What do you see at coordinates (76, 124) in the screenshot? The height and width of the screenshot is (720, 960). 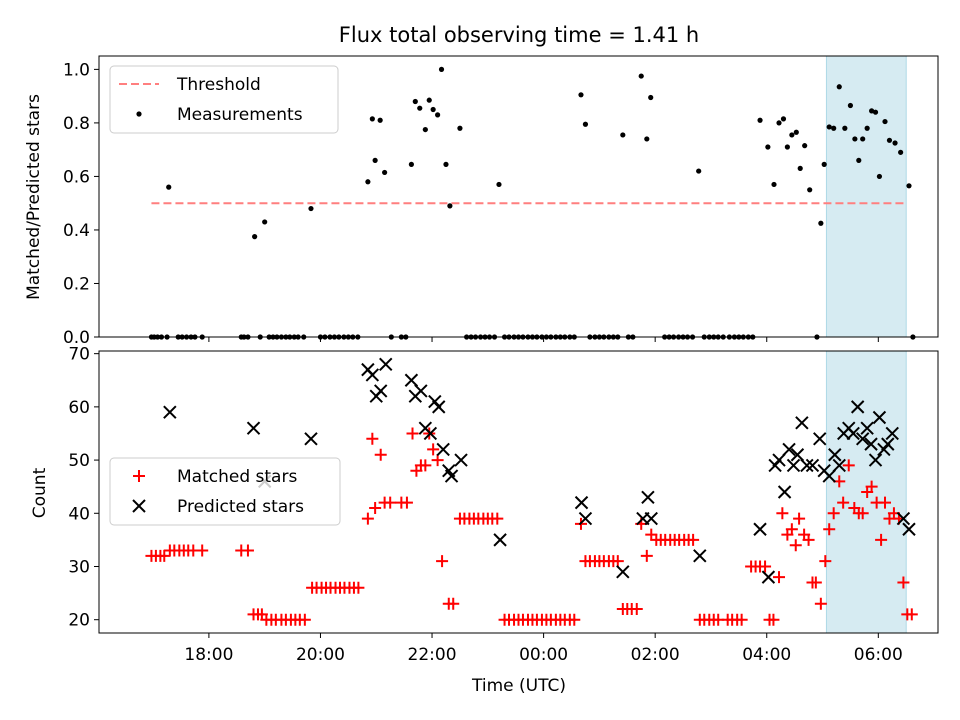 I see `y-tick-label: 0.8` at bounding box center [76, 124].